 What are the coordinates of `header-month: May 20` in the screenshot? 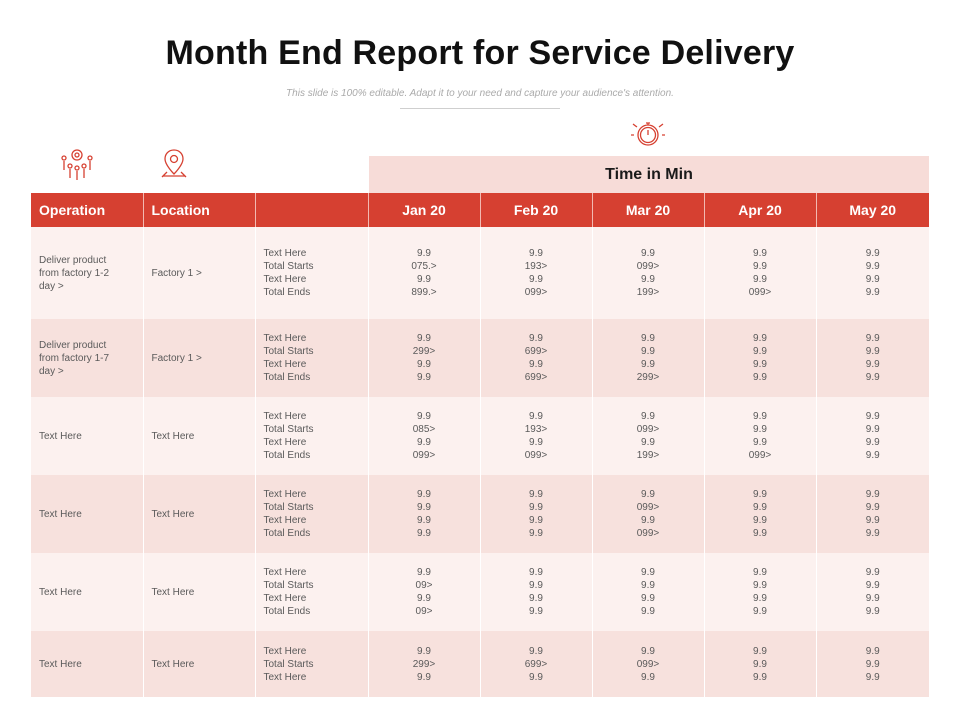 It's located at (872, 210).